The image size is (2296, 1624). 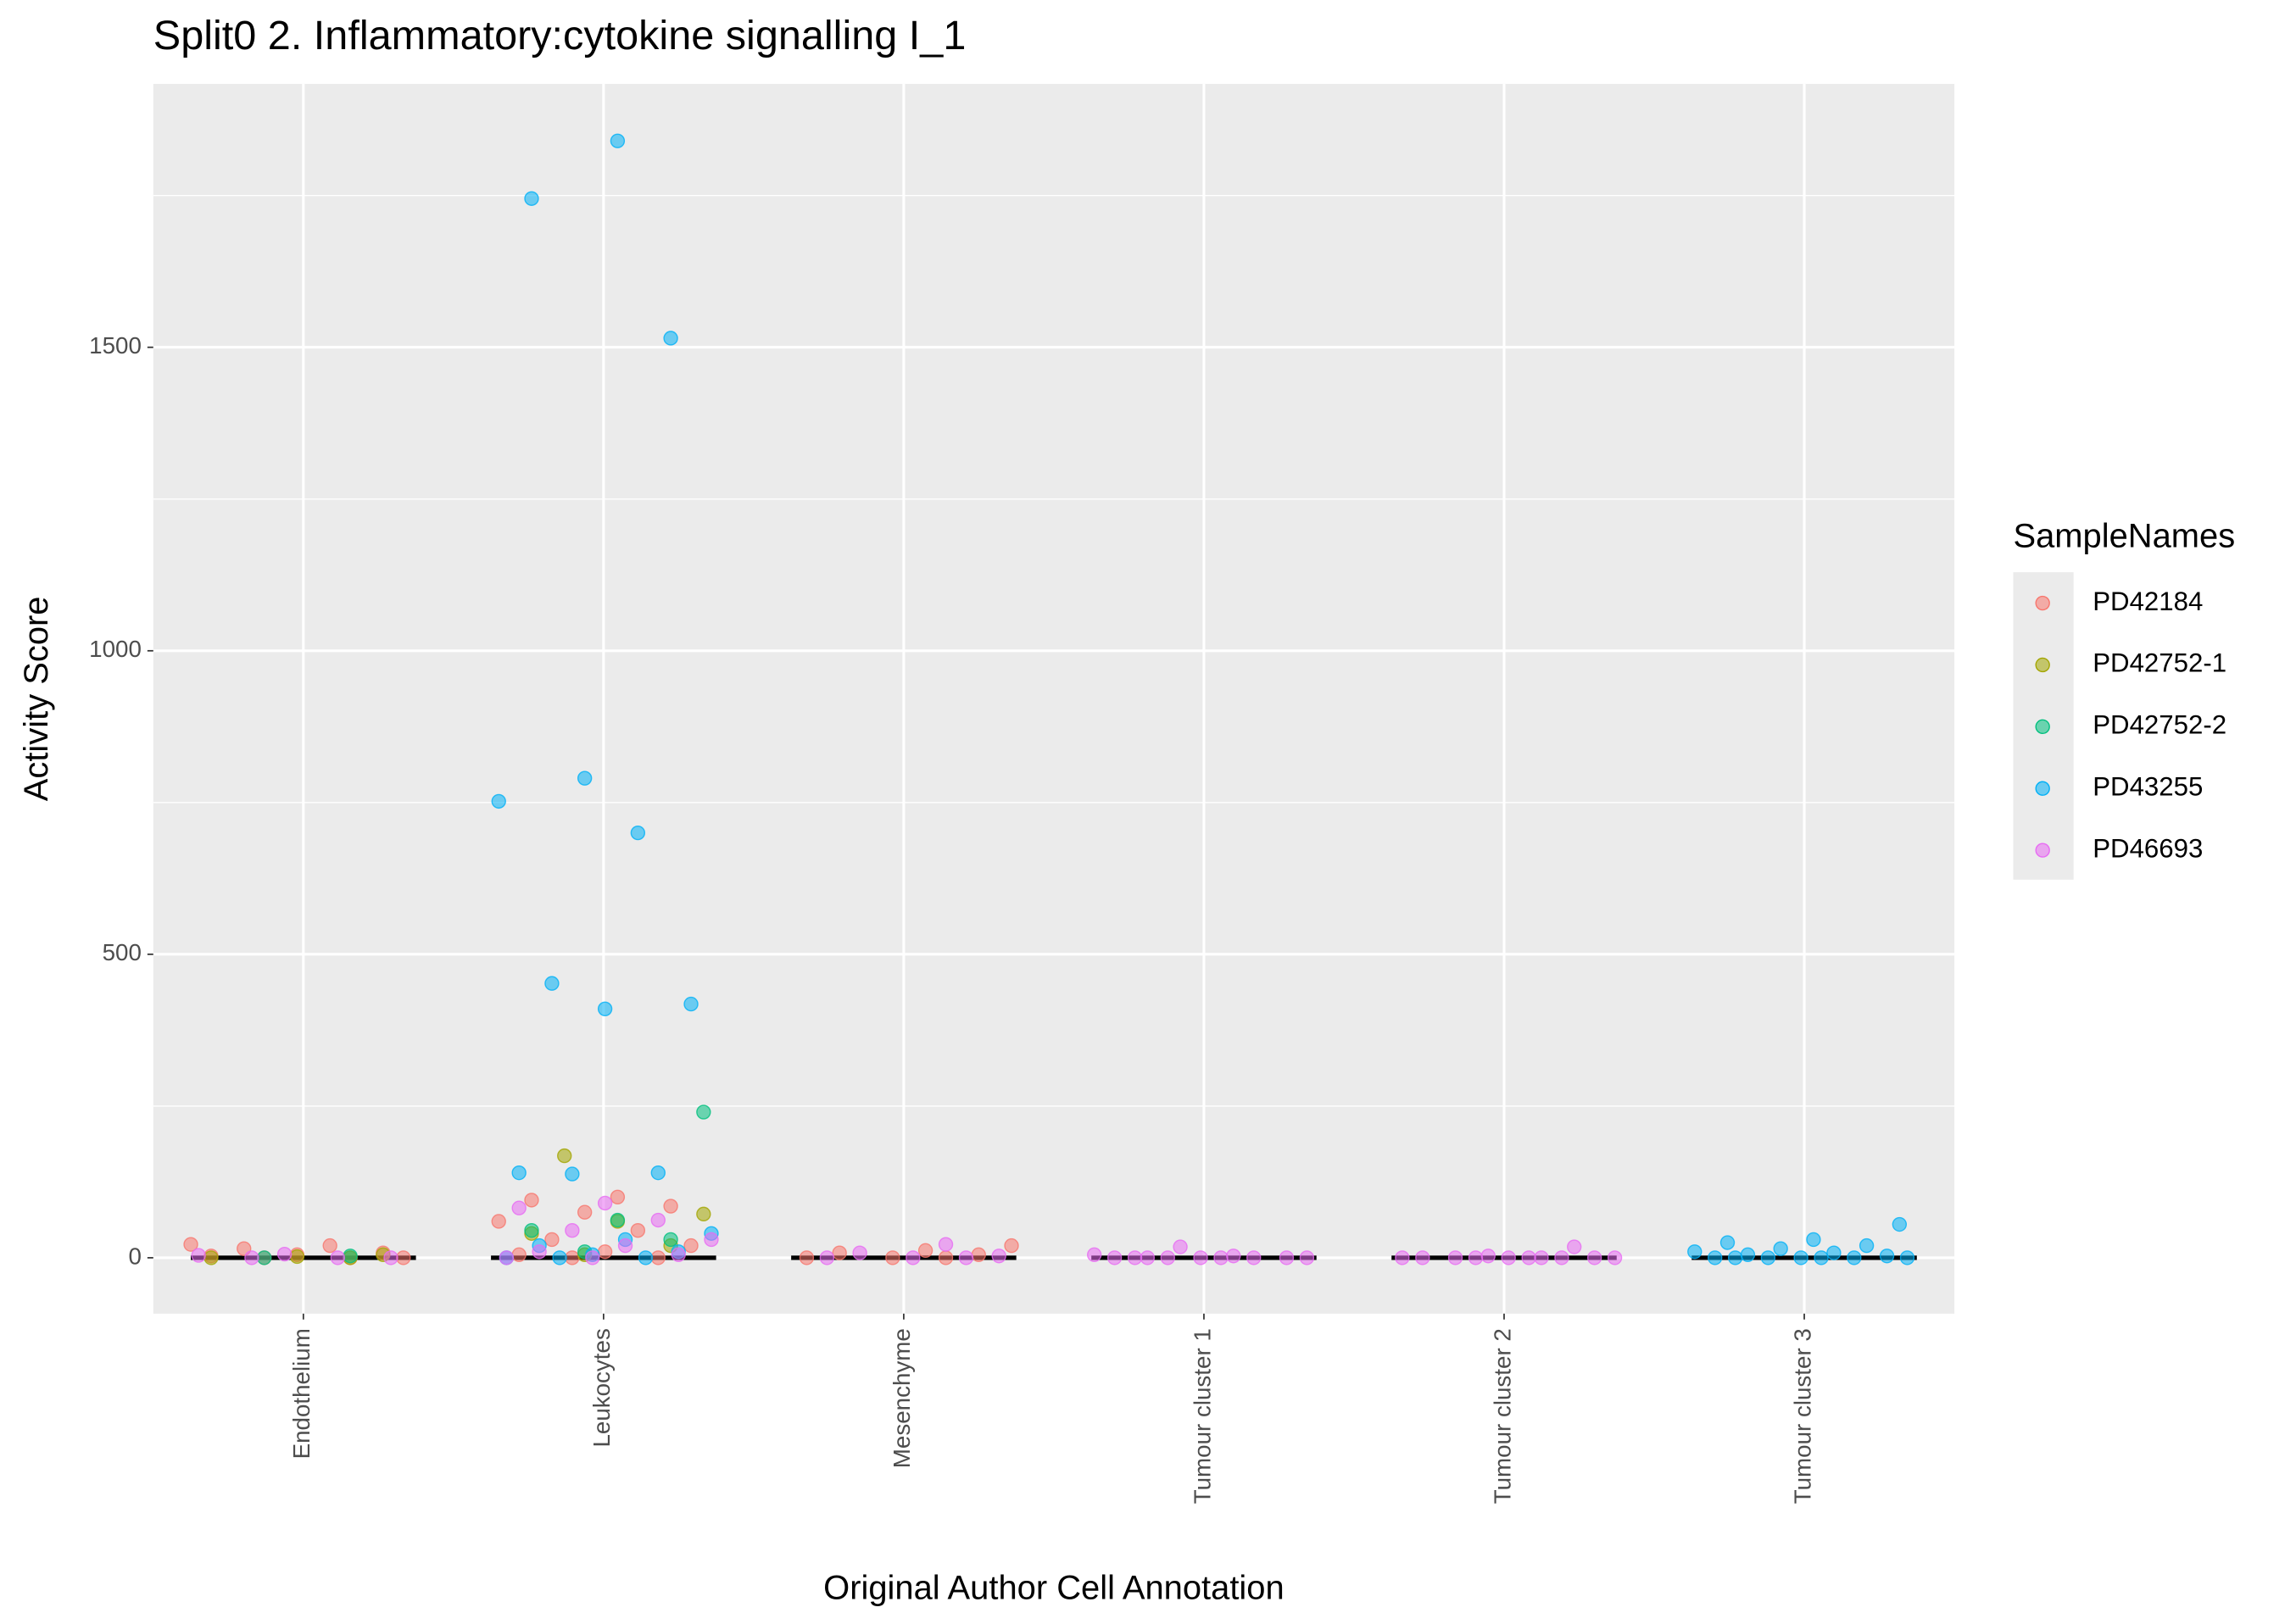 What do you see at coordinates (2148, 786) in the screenshot?
I see `legend-label: PD43255` at bounding box center [2148, 786].